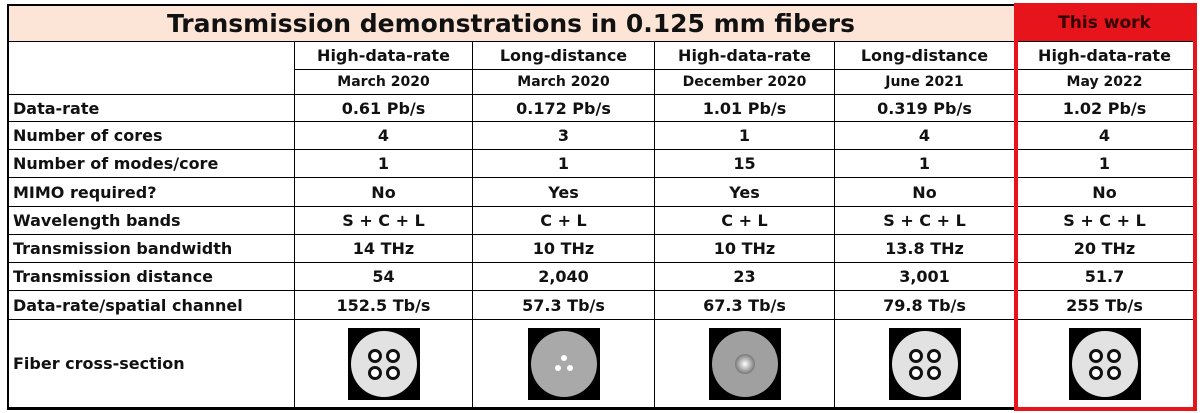 The height and width of the screenshot is (413, 1200). Describe the element at coordinates (925, 108) in the screenshot. I see `row-value: 0.319 Pb/s` at that location.